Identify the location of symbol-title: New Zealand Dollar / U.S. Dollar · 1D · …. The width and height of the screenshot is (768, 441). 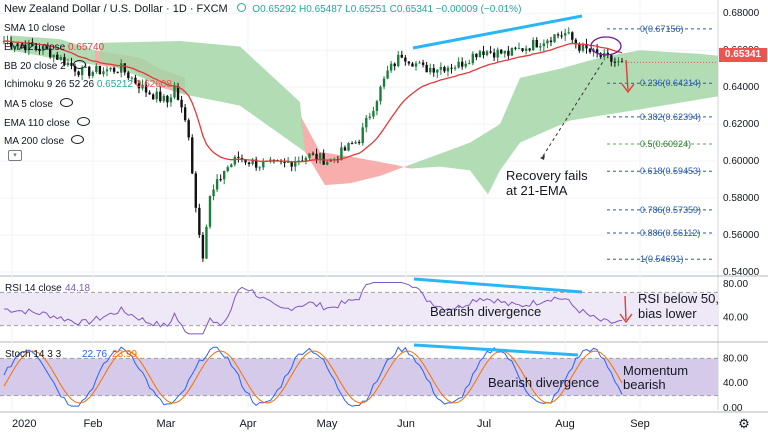
(116, 9).